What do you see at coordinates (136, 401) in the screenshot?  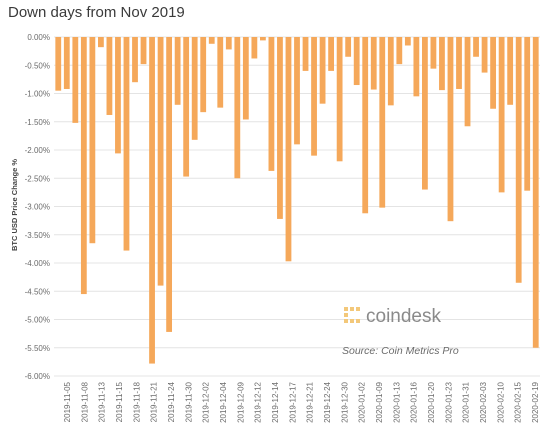 I see `x-tick-label: 2019-11-18` at bounding box center [136, 401].